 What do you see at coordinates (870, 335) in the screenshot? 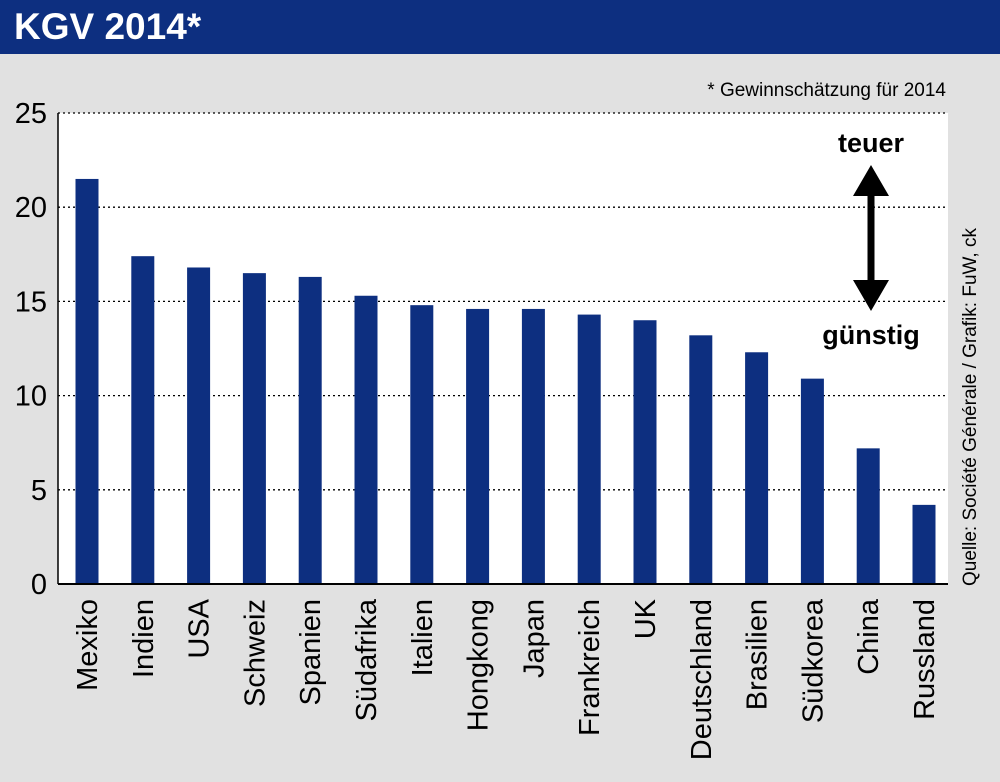
I see `annotation-cheap: günstig` at bounding box center [870, 335].